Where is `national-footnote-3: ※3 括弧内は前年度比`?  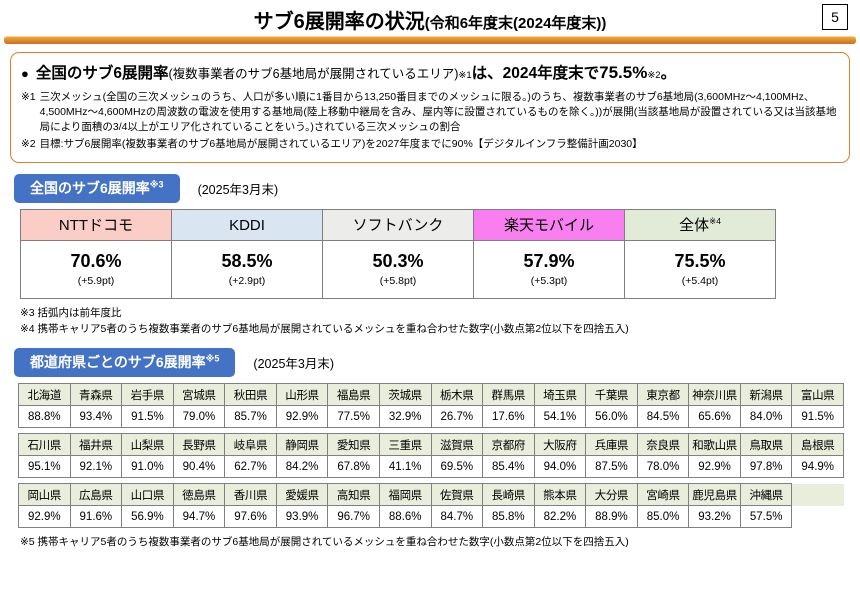 national-footnote-3: ※3 括弧内は前年度比 is located at coordinates (71, 312).